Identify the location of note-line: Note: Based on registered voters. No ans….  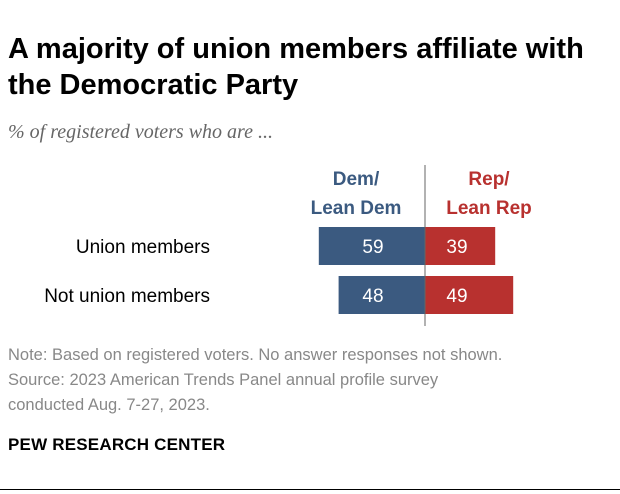
(255, 355).